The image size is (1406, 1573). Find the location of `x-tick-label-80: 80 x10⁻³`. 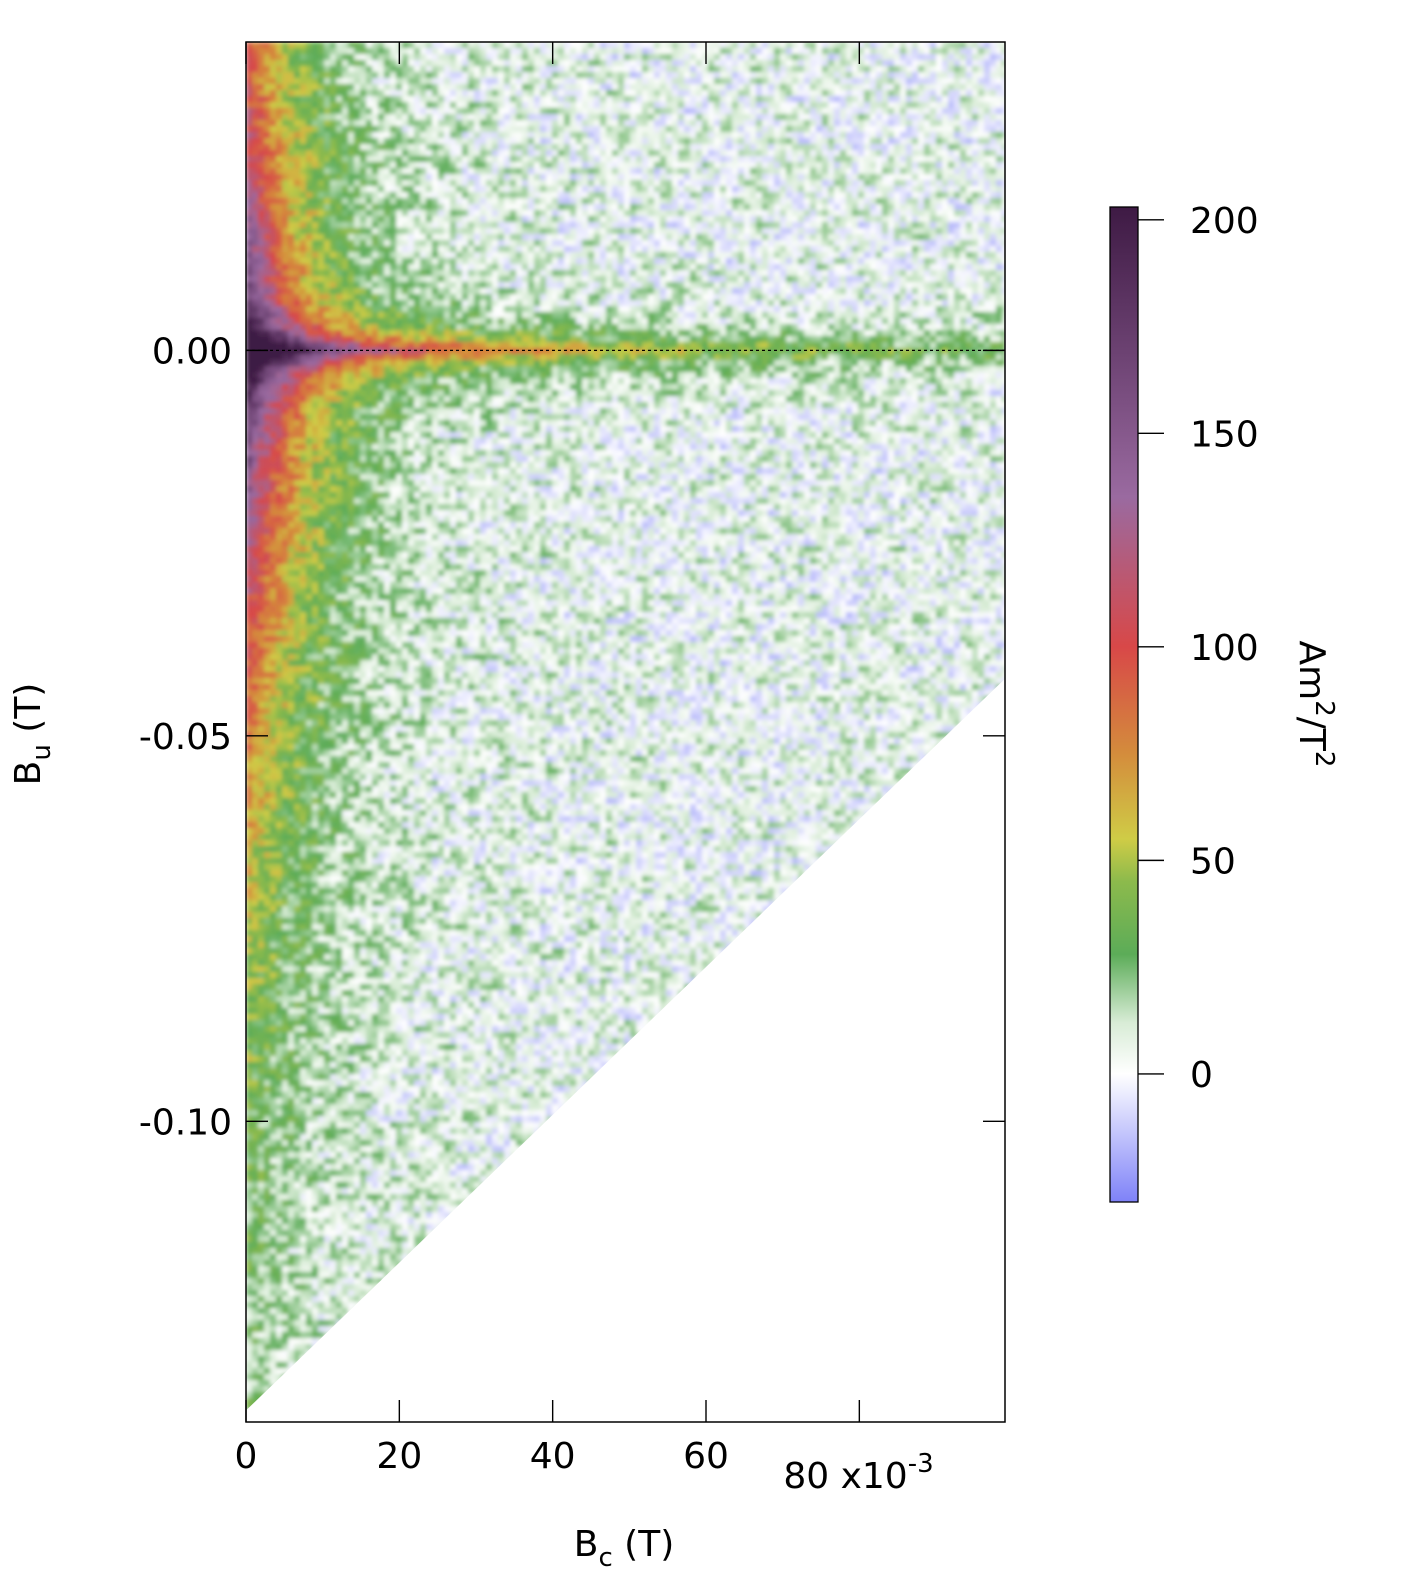

x-tick-label-80: 80 x10⁻³ is located at coordinates (858, 1473).